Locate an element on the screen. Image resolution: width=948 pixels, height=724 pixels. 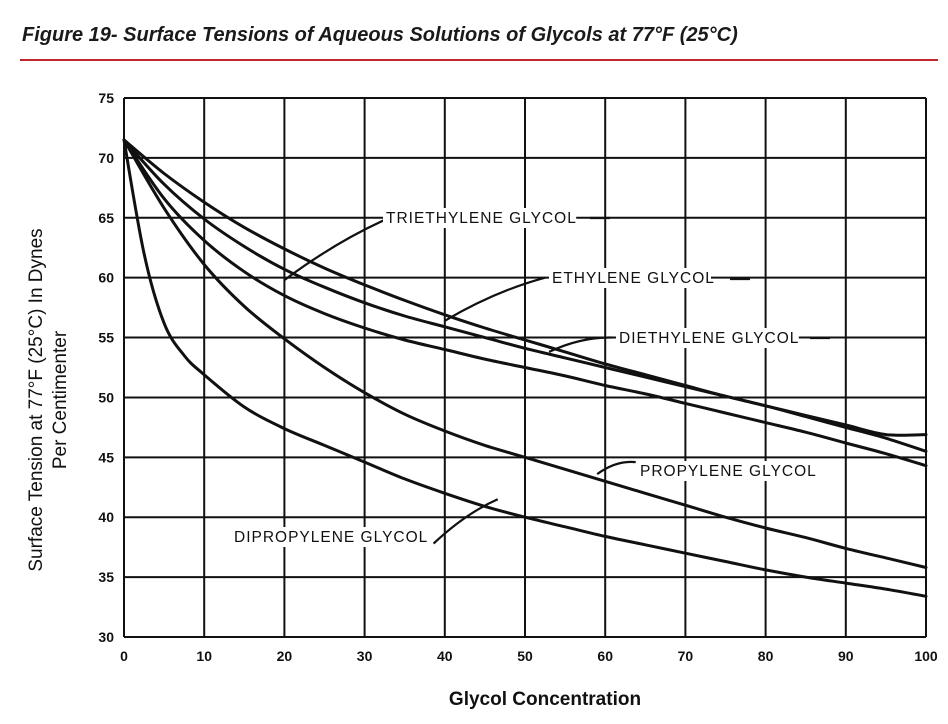
label-bg-dipropylene-glycol is located at coordinates (328, 537).